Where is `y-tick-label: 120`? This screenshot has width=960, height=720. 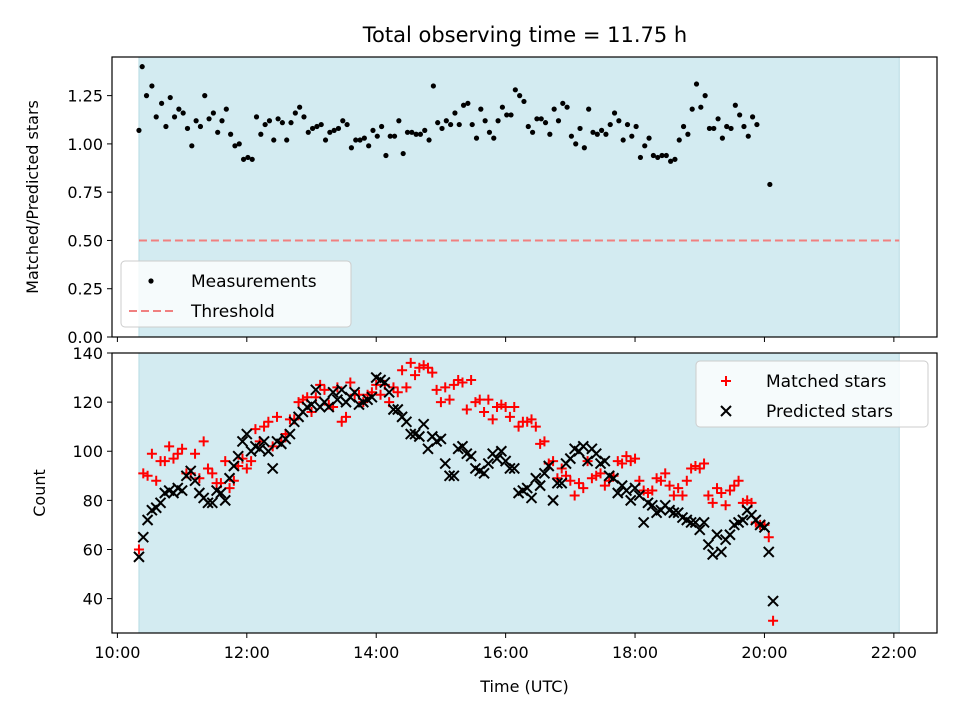 y-tick-label: 120 is located at coordinates (87, 402).